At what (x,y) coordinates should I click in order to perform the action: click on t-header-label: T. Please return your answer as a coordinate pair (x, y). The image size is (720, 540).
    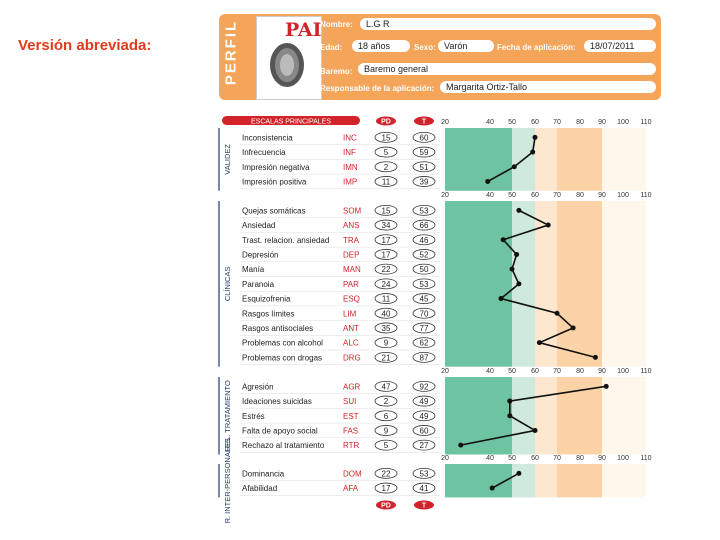
    Looking at the image, I should click on (424, 122).